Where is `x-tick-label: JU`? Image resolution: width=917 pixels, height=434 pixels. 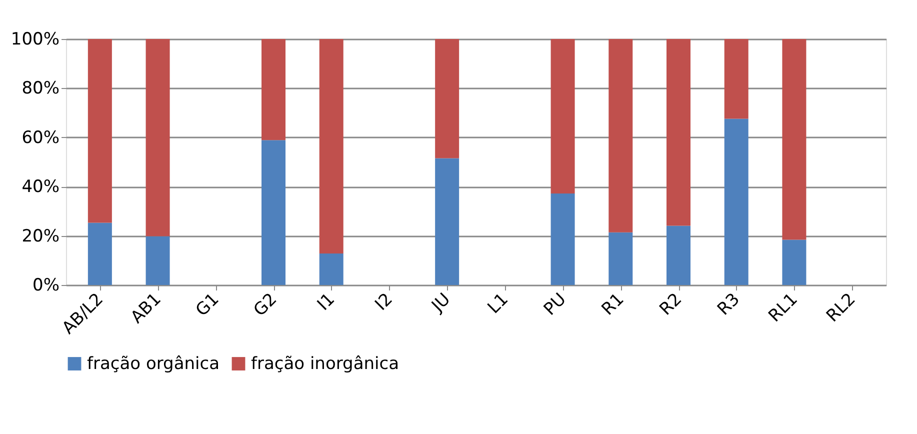 x-tick-label: JU is located at coordinates (441, 303).